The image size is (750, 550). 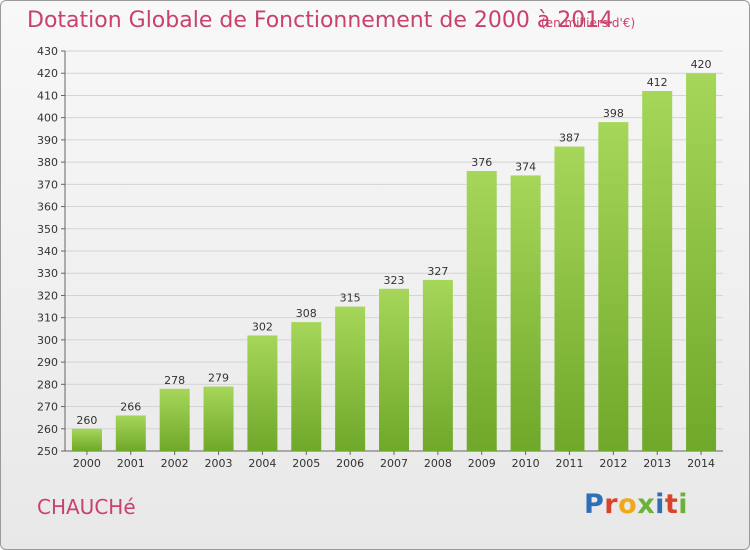 I want to click on proxiti-logo: Proxiti, so click(x=636, y=504).